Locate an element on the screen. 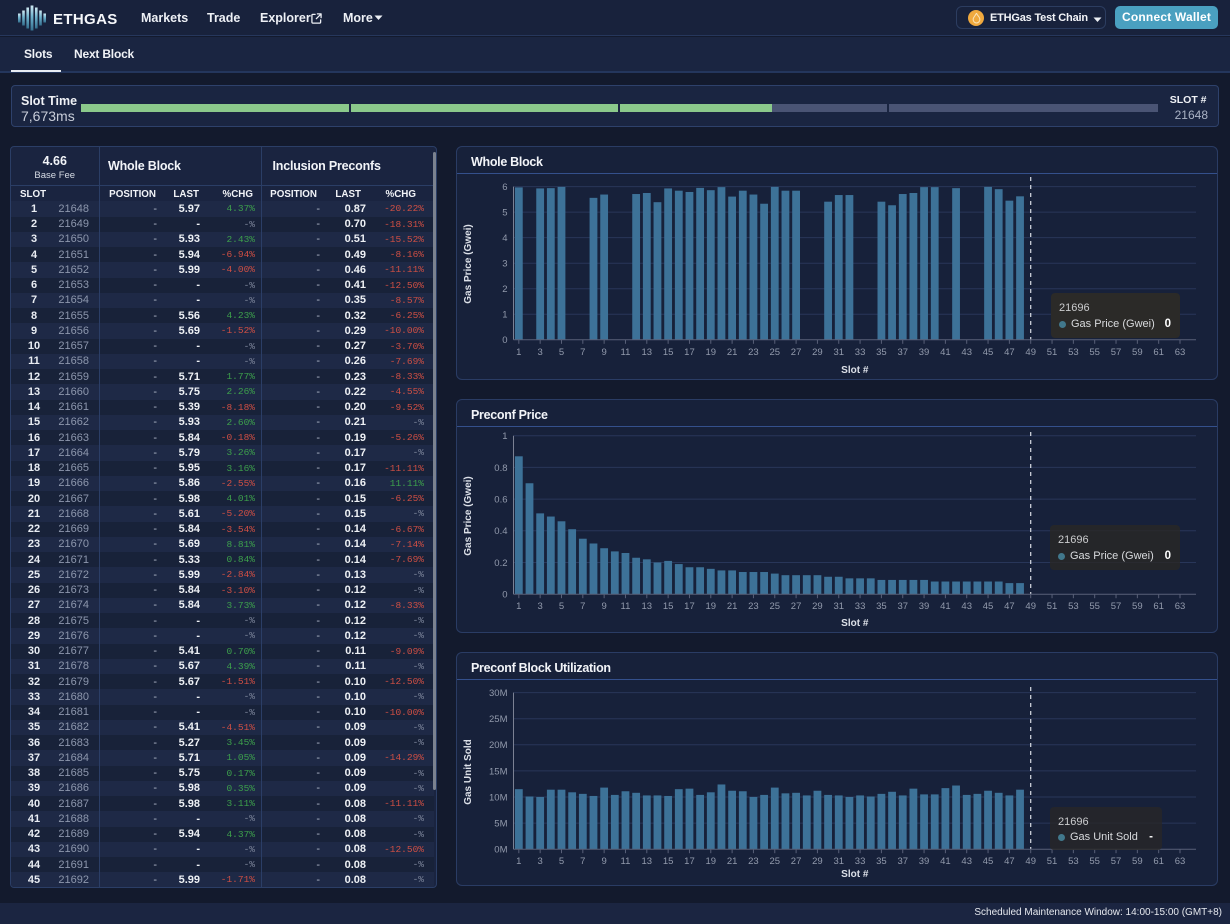  svg-text: 2 is located at coordinates (504, 289).